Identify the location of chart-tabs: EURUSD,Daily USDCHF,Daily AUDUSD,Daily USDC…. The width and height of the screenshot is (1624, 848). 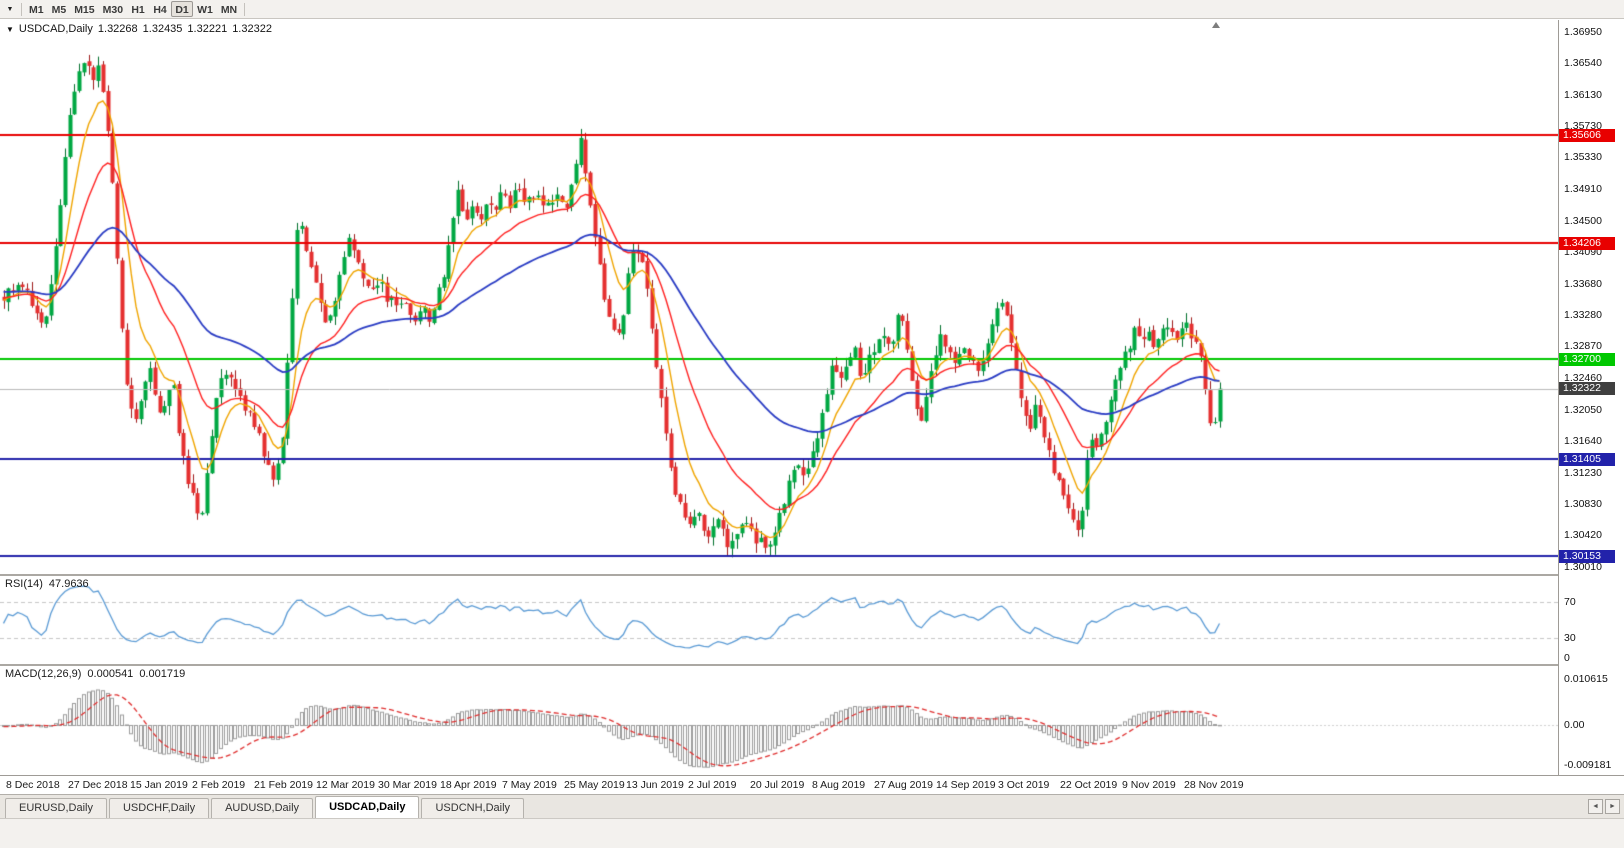
(265, 807).